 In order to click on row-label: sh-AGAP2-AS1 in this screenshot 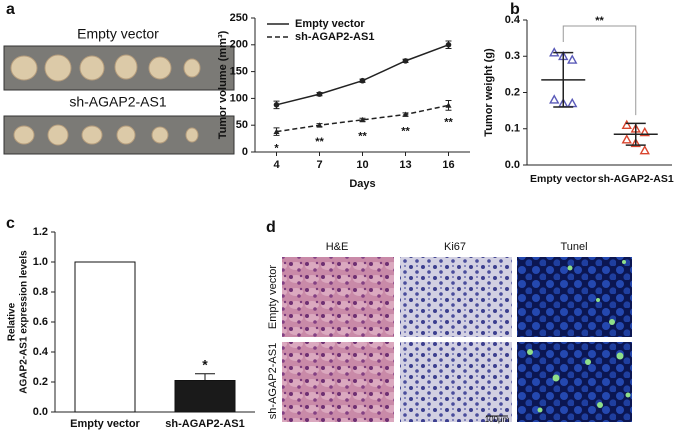, I will do `click(273, 381)`.